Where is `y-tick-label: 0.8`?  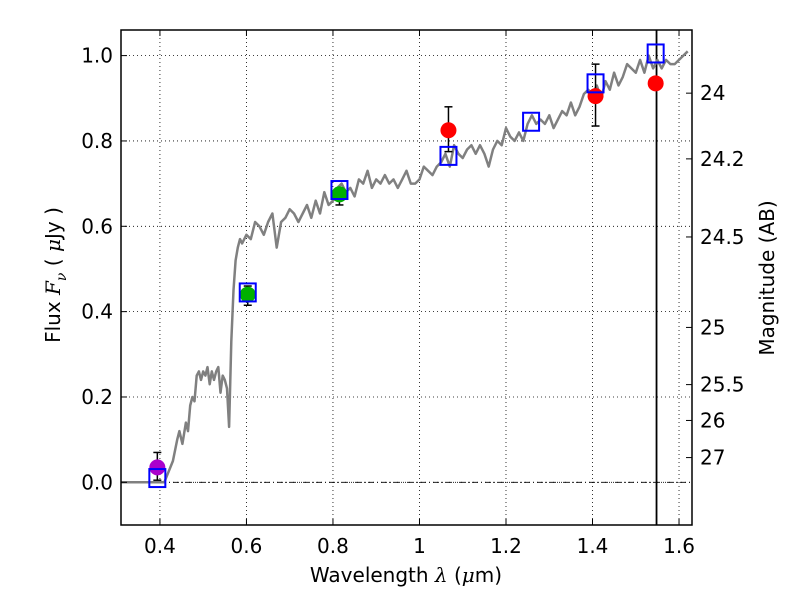
y-tick-label: 0.8 is located at coordinates (97, 141).